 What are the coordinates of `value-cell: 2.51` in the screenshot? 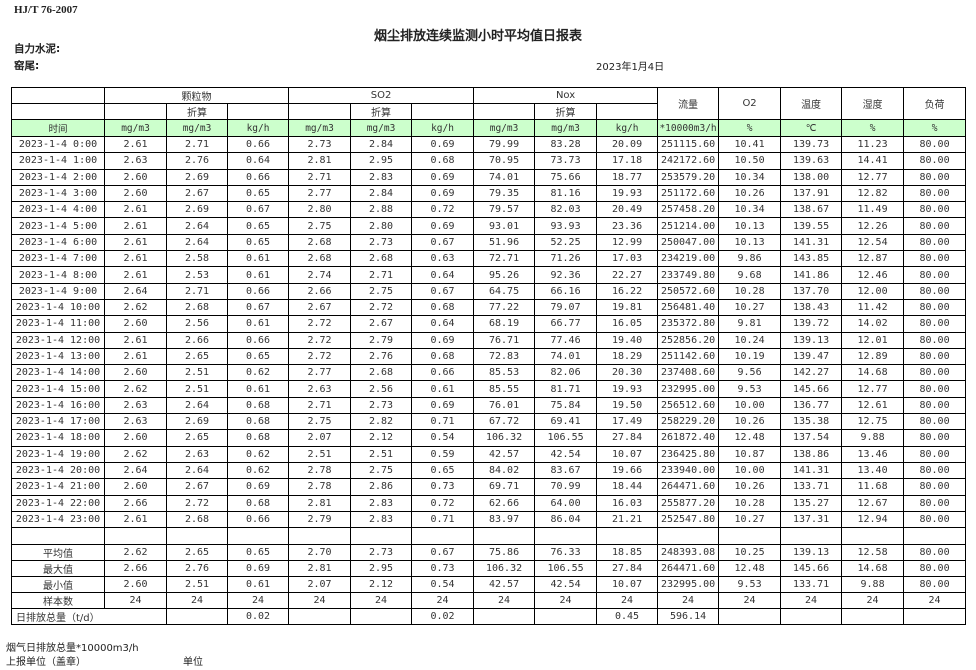 It's located at (197, 373).